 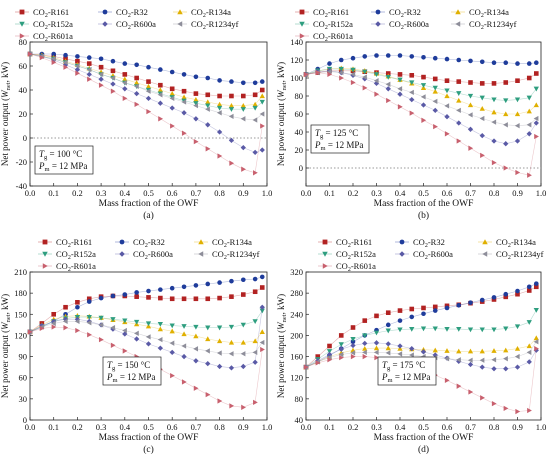 I want to click on y-tick-label: 30, so click(x=23, y=399).